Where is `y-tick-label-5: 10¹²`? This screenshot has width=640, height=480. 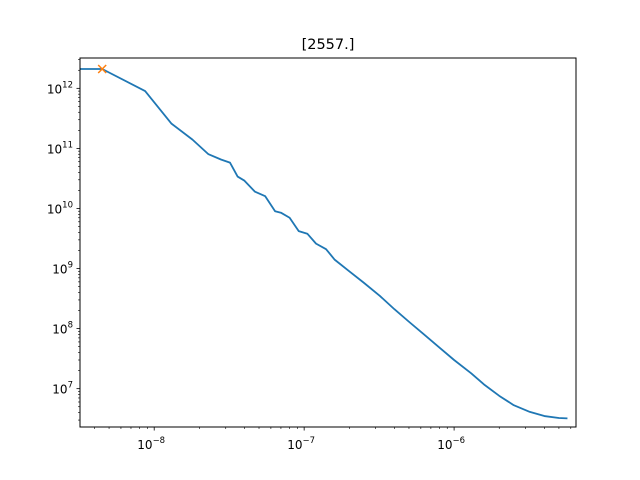
y-tick-label-5: 10¹² is located at coordinates (60, 88).